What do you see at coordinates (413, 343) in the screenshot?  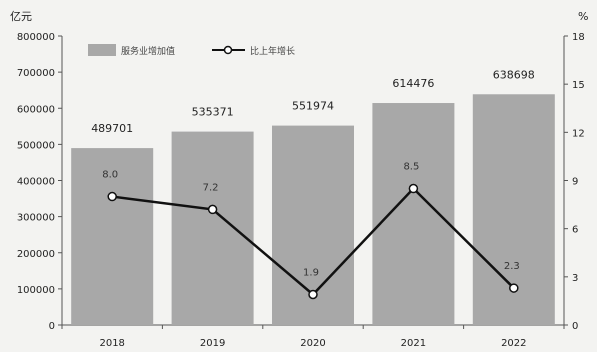 I see `x-tick-label: 2021` at bounding box center [413, 343].